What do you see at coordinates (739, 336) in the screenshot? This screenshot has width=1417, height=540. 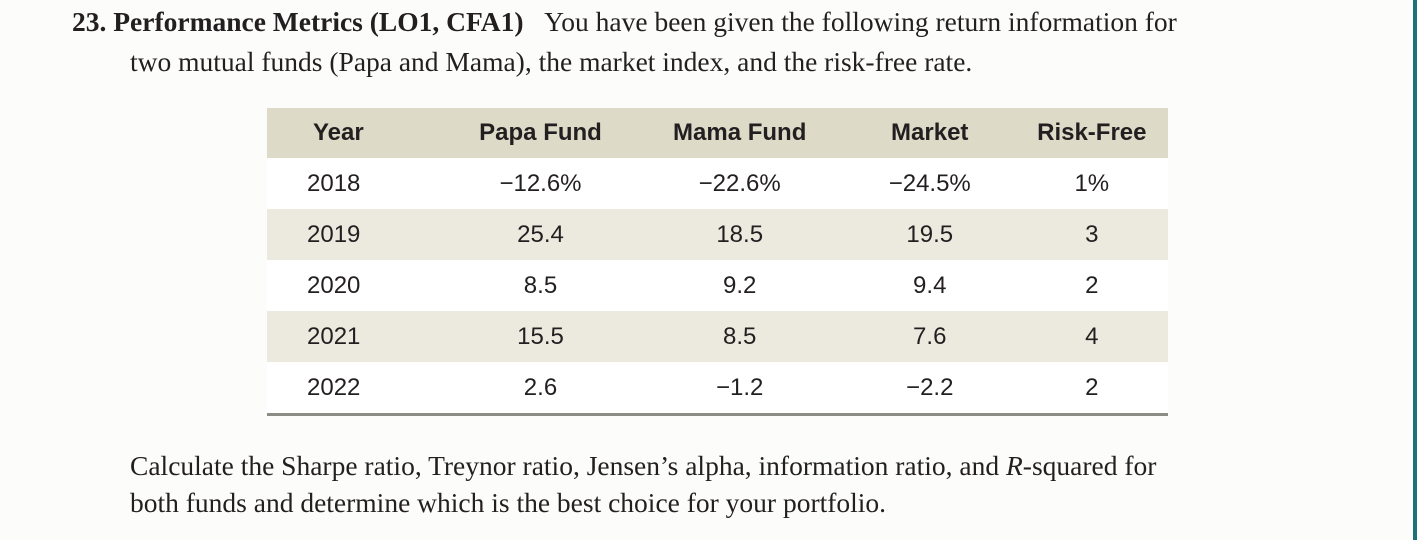 I see `cell-mama: 8.5` at bounding box center [739, 336].